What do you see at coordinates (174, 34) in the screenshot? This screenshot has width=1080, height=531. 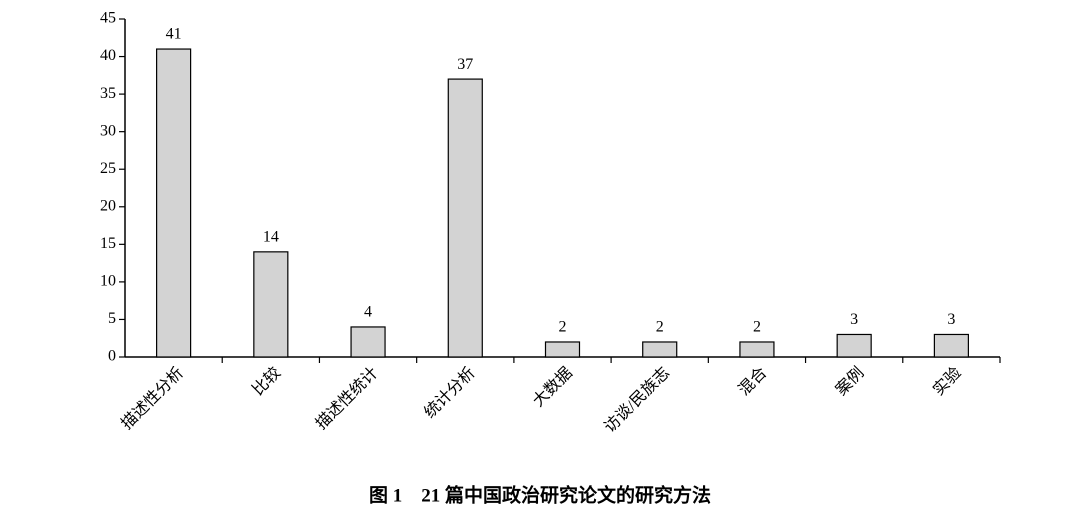 I see `data-label: 41` at bounding box center [174, 34].